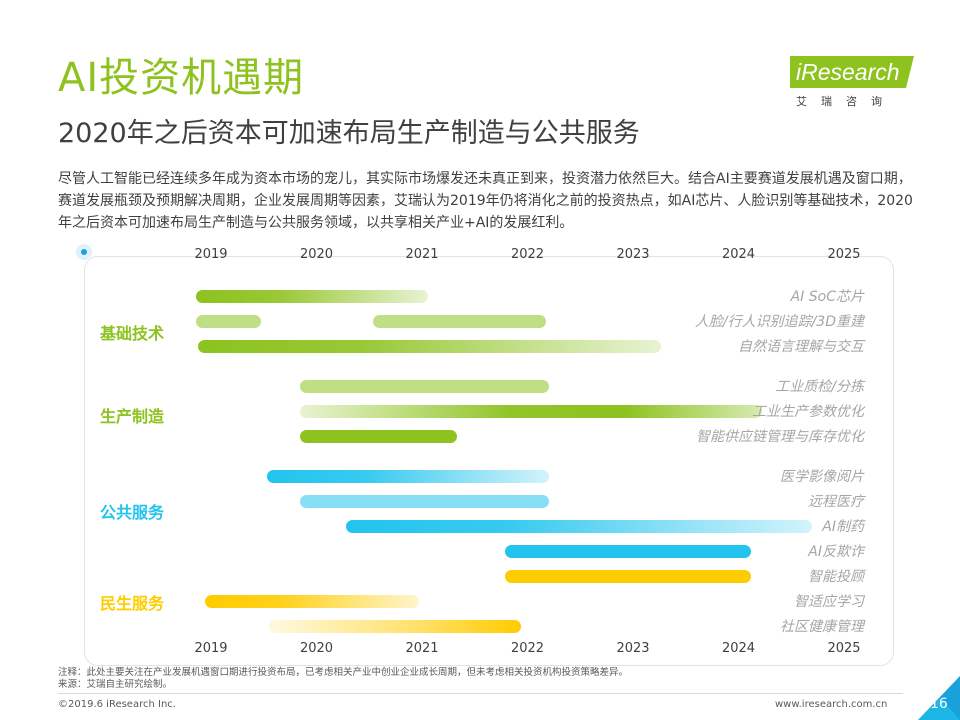  Describe the element at coordinates (527, 254) in the screenshot. I see `top-year-tick-2022: 2022` at that location.